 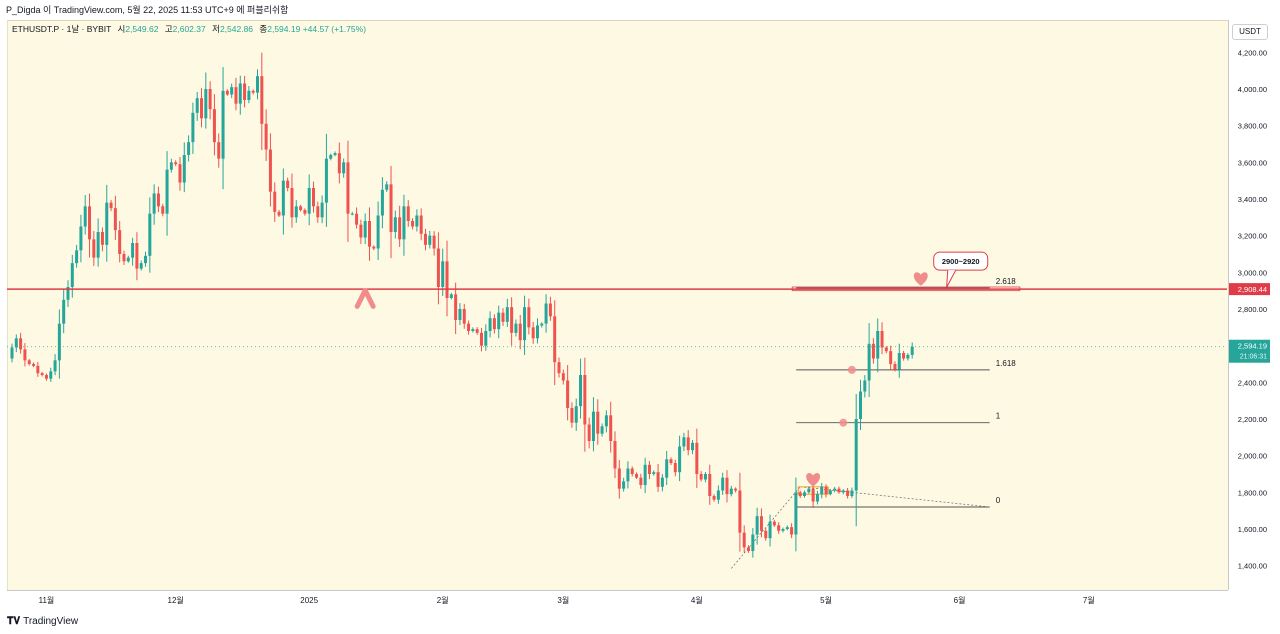 I want to click on tv-logo-icon: 𝐓𝐕, so click(x=14, y=621).